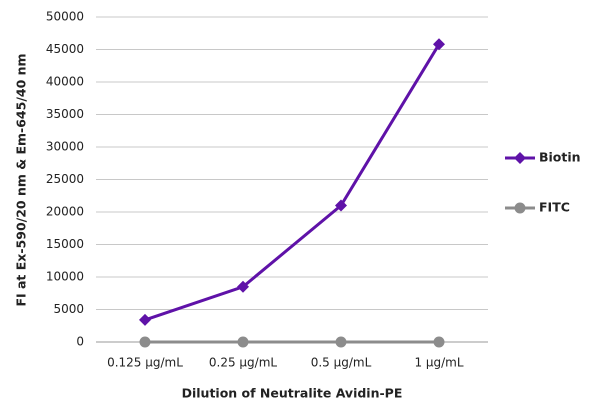 The image size is (600, 413). I want to click on y-tick-label: 10000, so click(65, 277).